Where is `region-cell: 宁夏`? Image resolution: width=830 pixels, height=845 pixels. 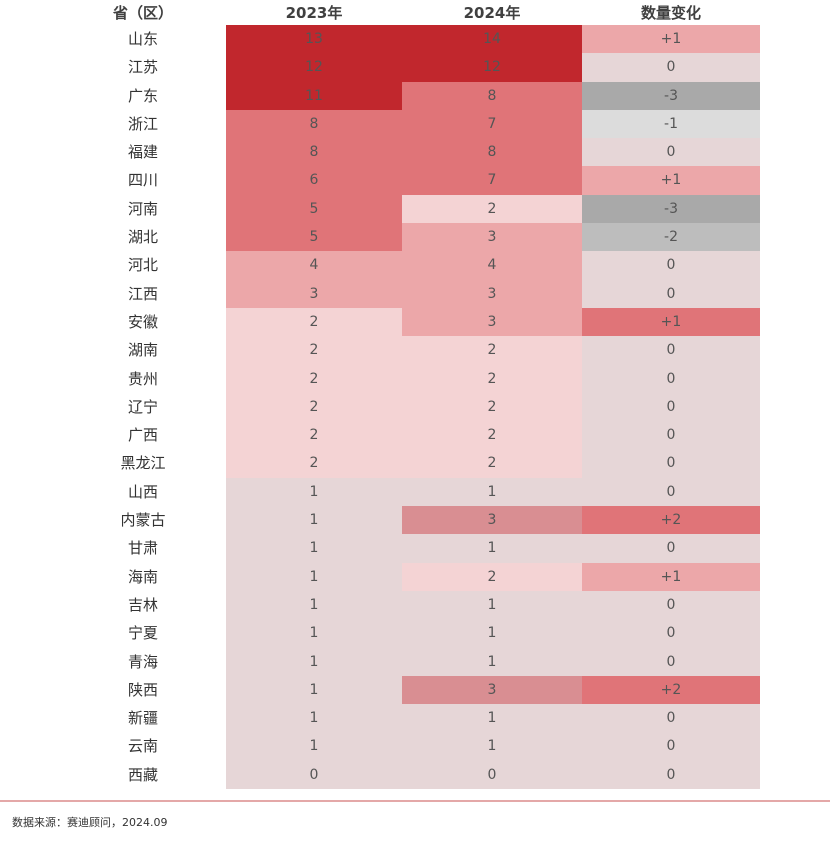 region-cell: 宁夏 is located at coordinates (142, 633).